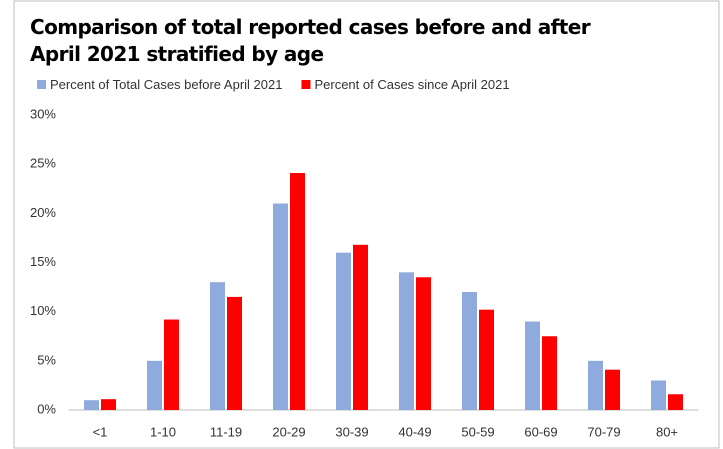  I want to click on x-tick-label: 20-29, so click(288, 431).